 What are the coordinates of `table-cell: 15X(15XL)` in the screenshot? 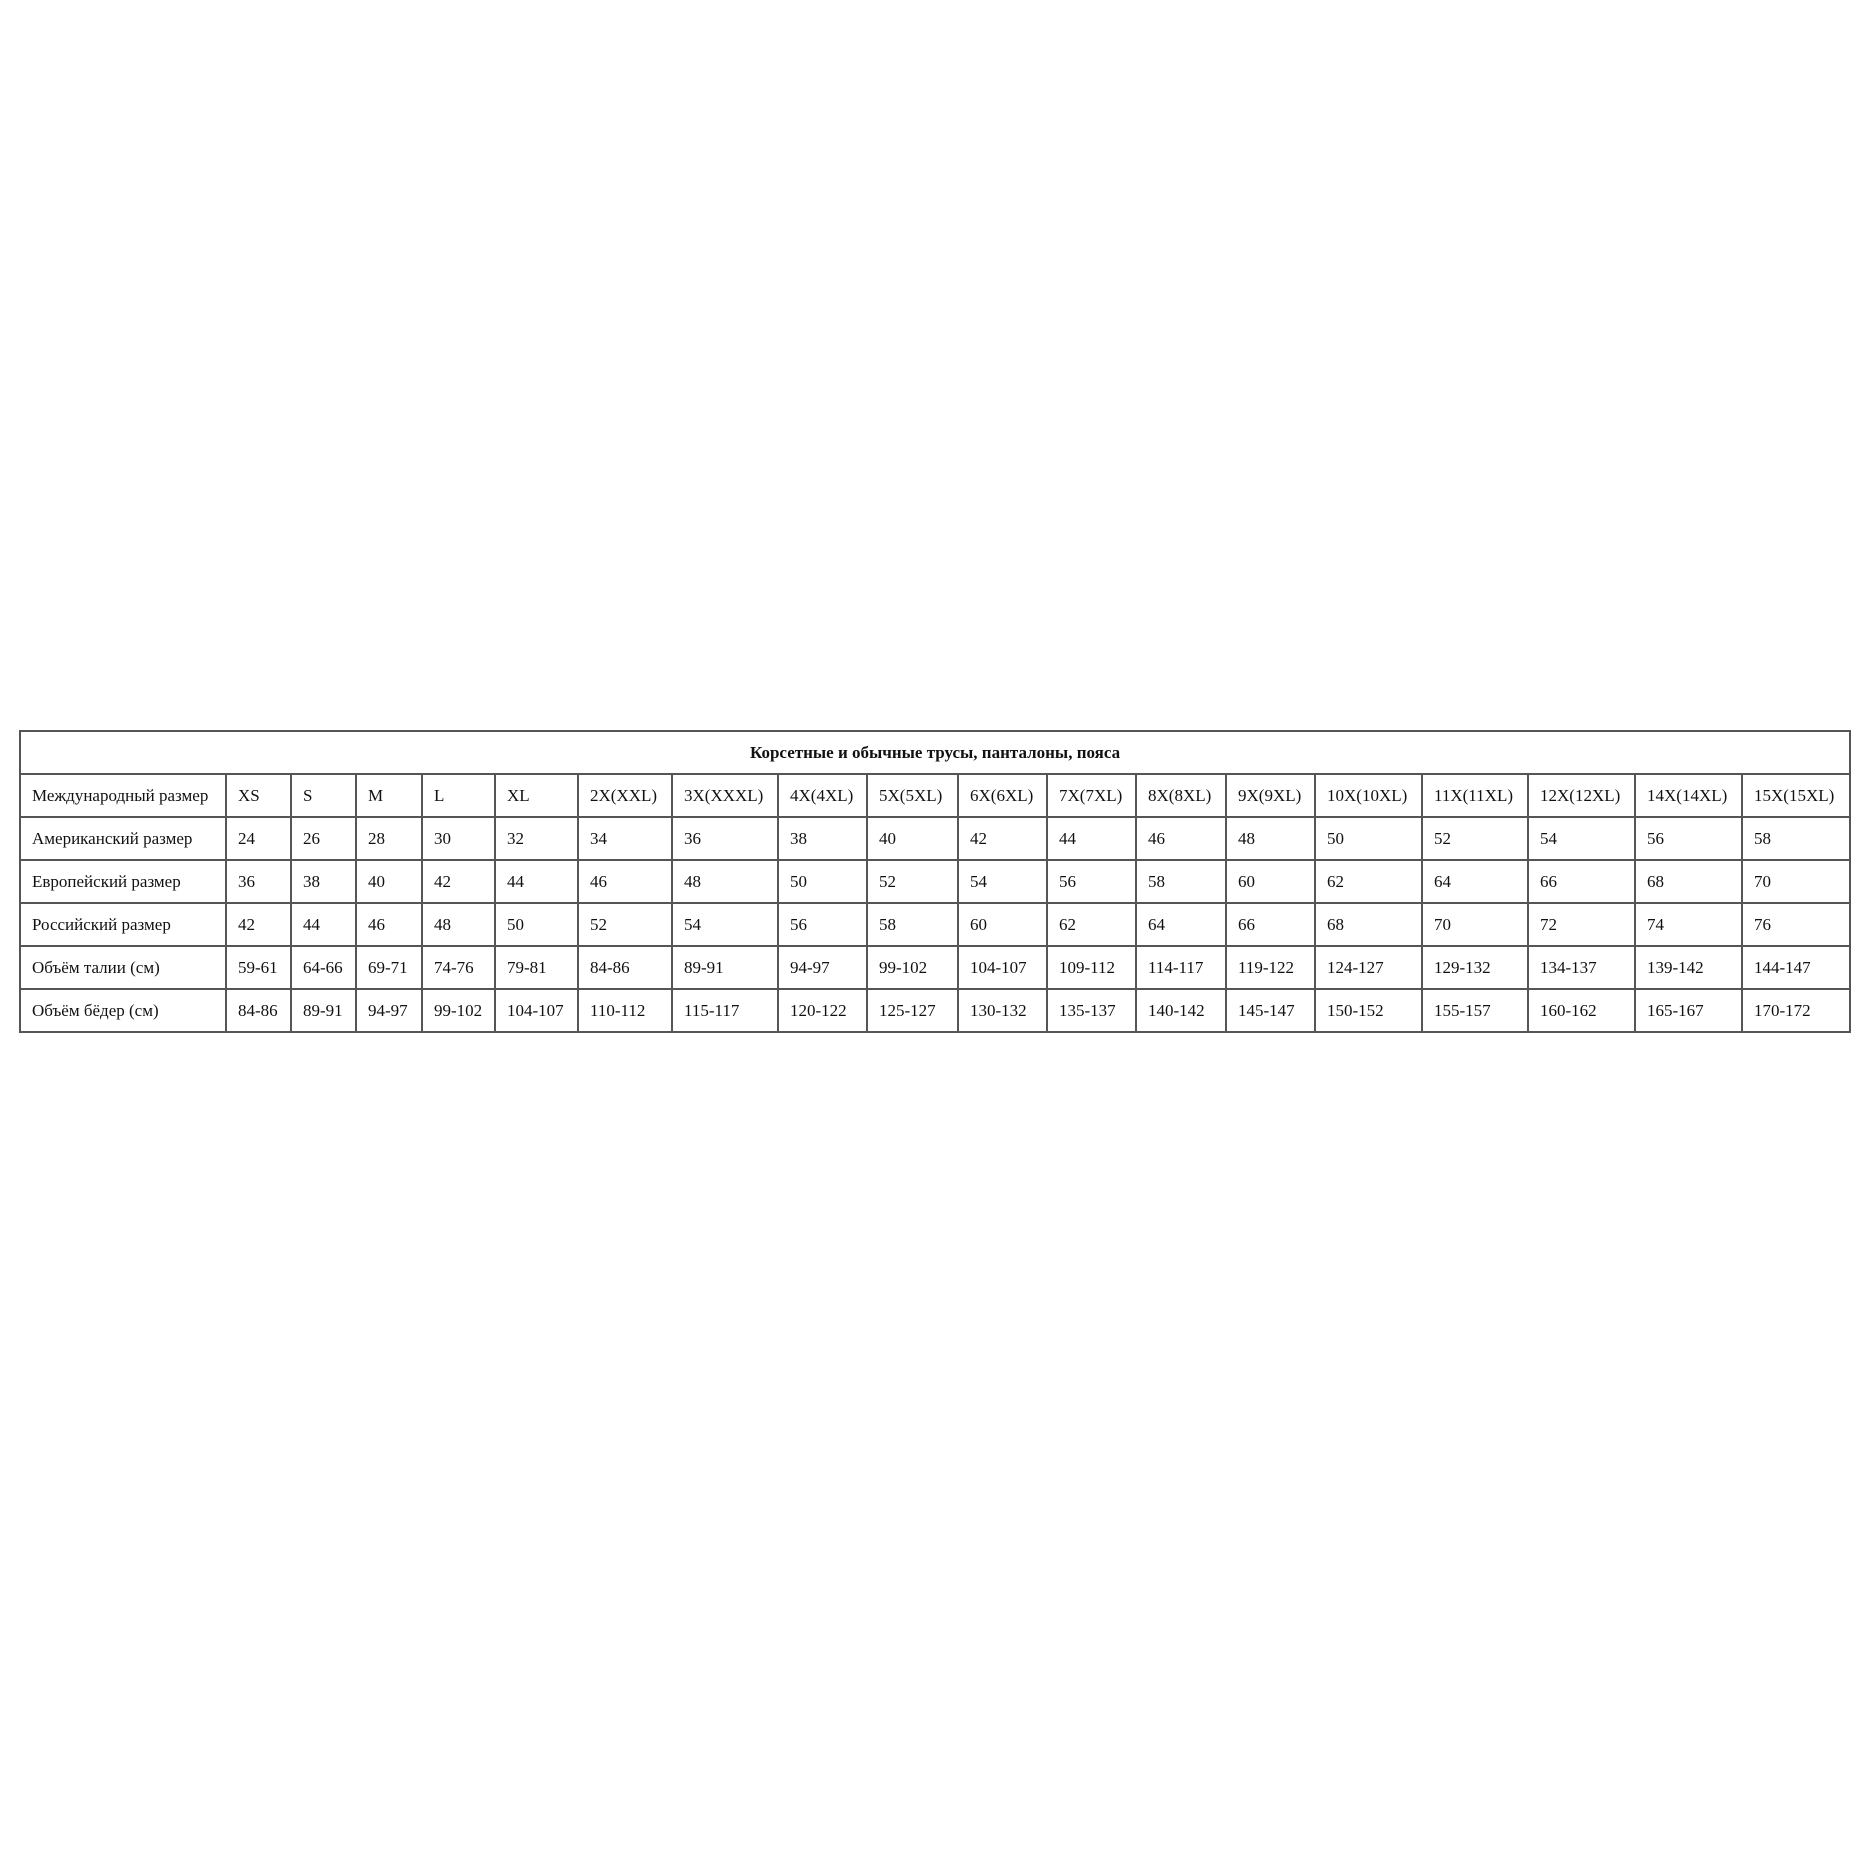 It's located at (1796, 795).